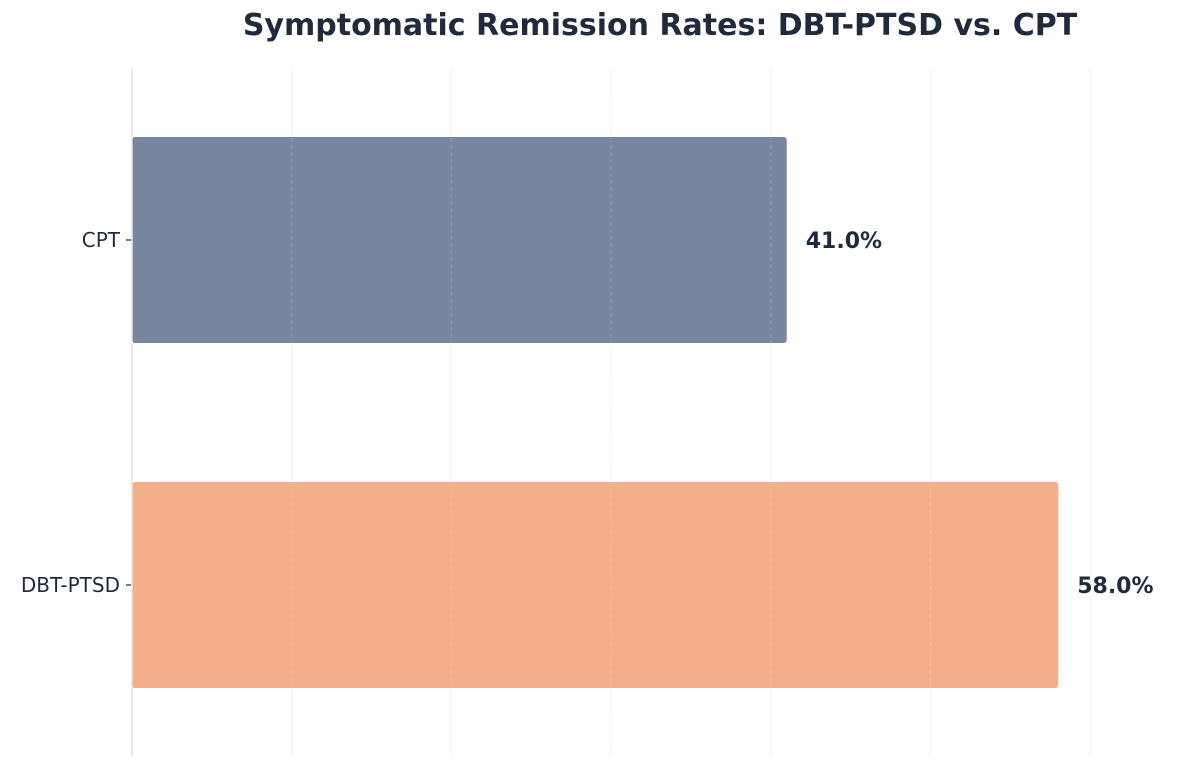 The height and width of the screenshot is (769, 1200). What do you see at coordinates (459, 240) in the screenshot?
I see `bar-cpt` at bounding box center [459, 240].